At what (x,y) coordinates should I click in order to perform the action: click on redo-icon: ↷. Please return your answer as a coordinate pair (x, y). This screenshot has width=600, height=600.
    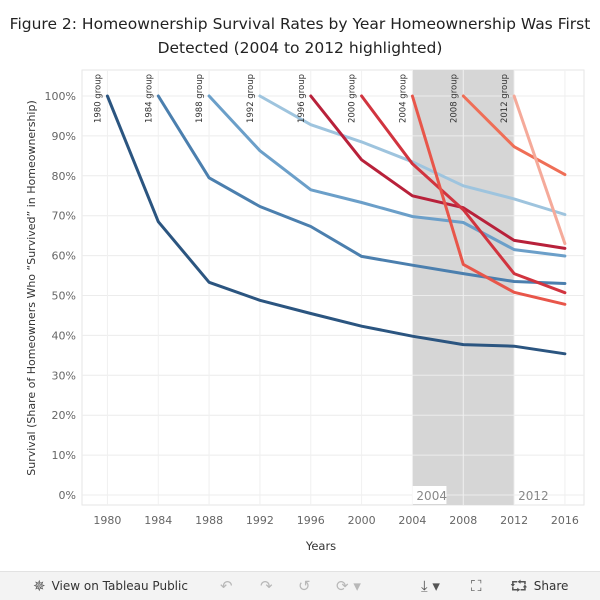
    Looking at the image, I should click on (266, 586).